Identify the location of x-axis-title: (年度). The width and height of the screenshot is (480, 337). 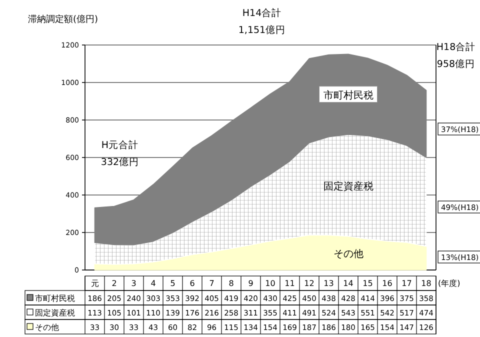
(449, 283).